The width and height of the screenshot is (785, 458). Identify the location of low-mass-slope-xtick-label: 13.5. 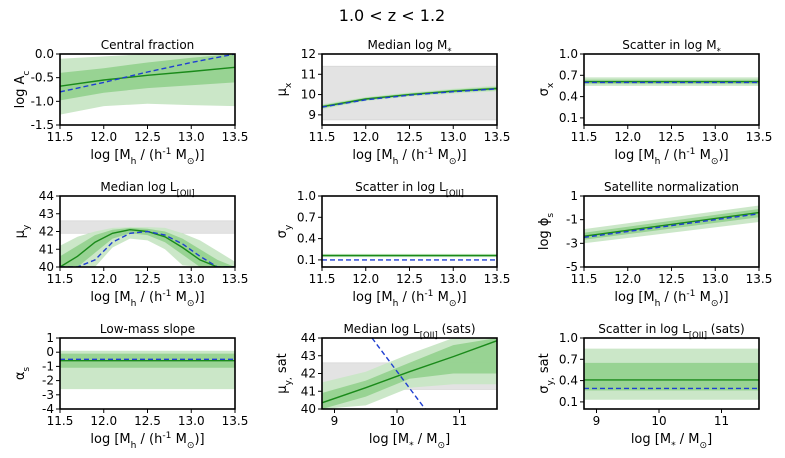
(235, 421).